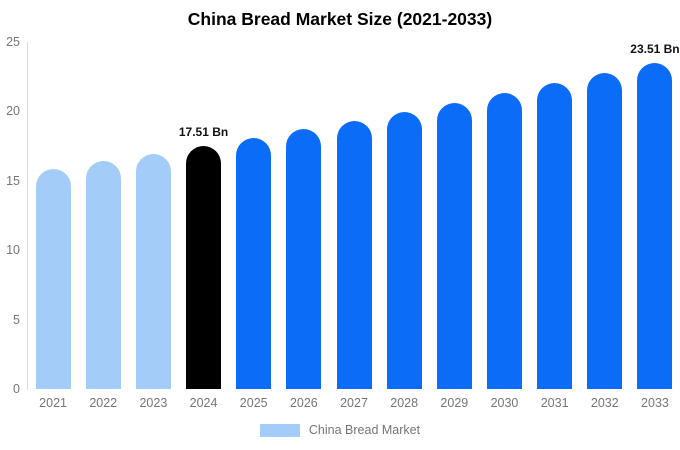  Describe the element at coordinates (204, 267) in the screenshot. I see `bar-2024` at that location.